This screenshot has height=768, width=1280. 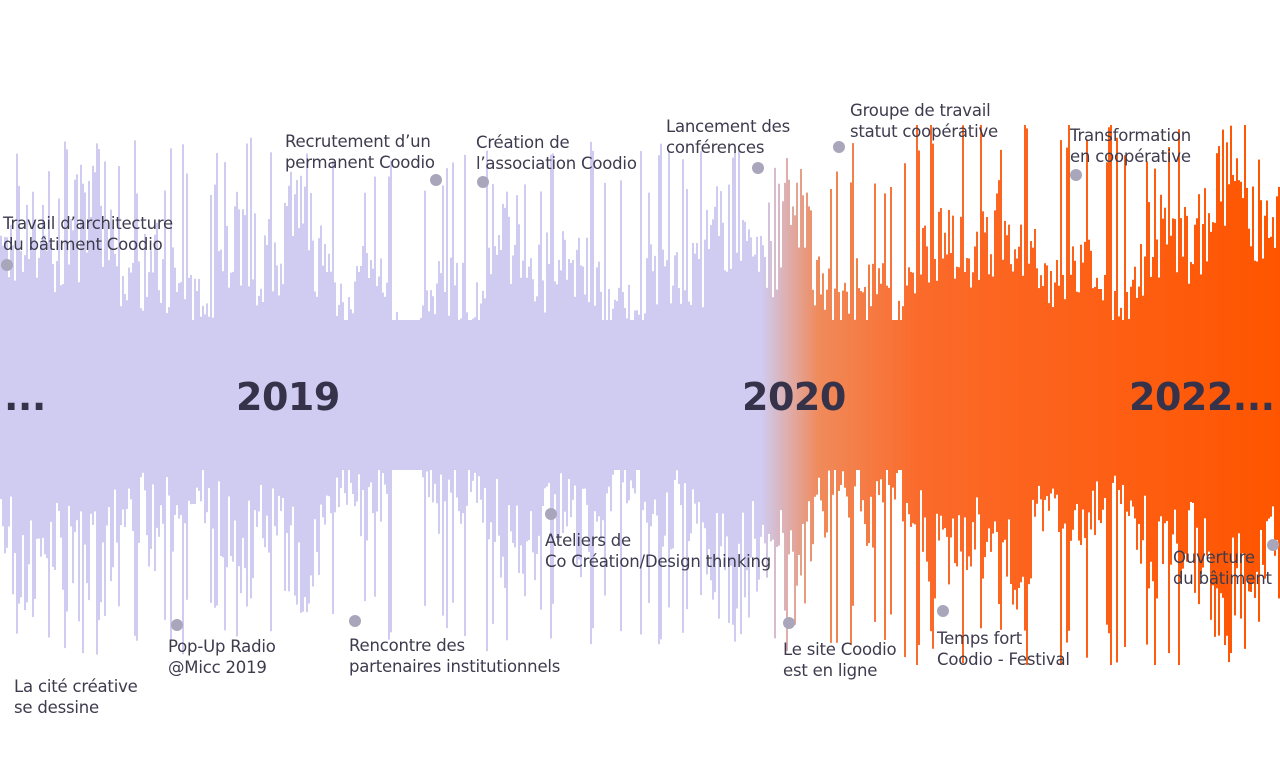 I want to click on event-architecture-marker, so click(x=7, y=265).